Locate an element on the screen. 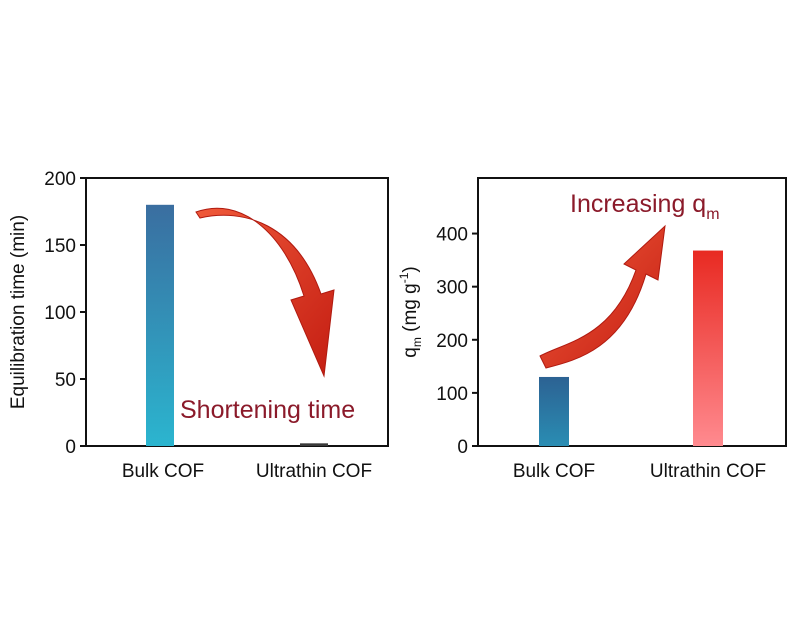 The height and width of the screenshot is (640, 800). qm-units-close: ) is located at coordinates (410, 269).